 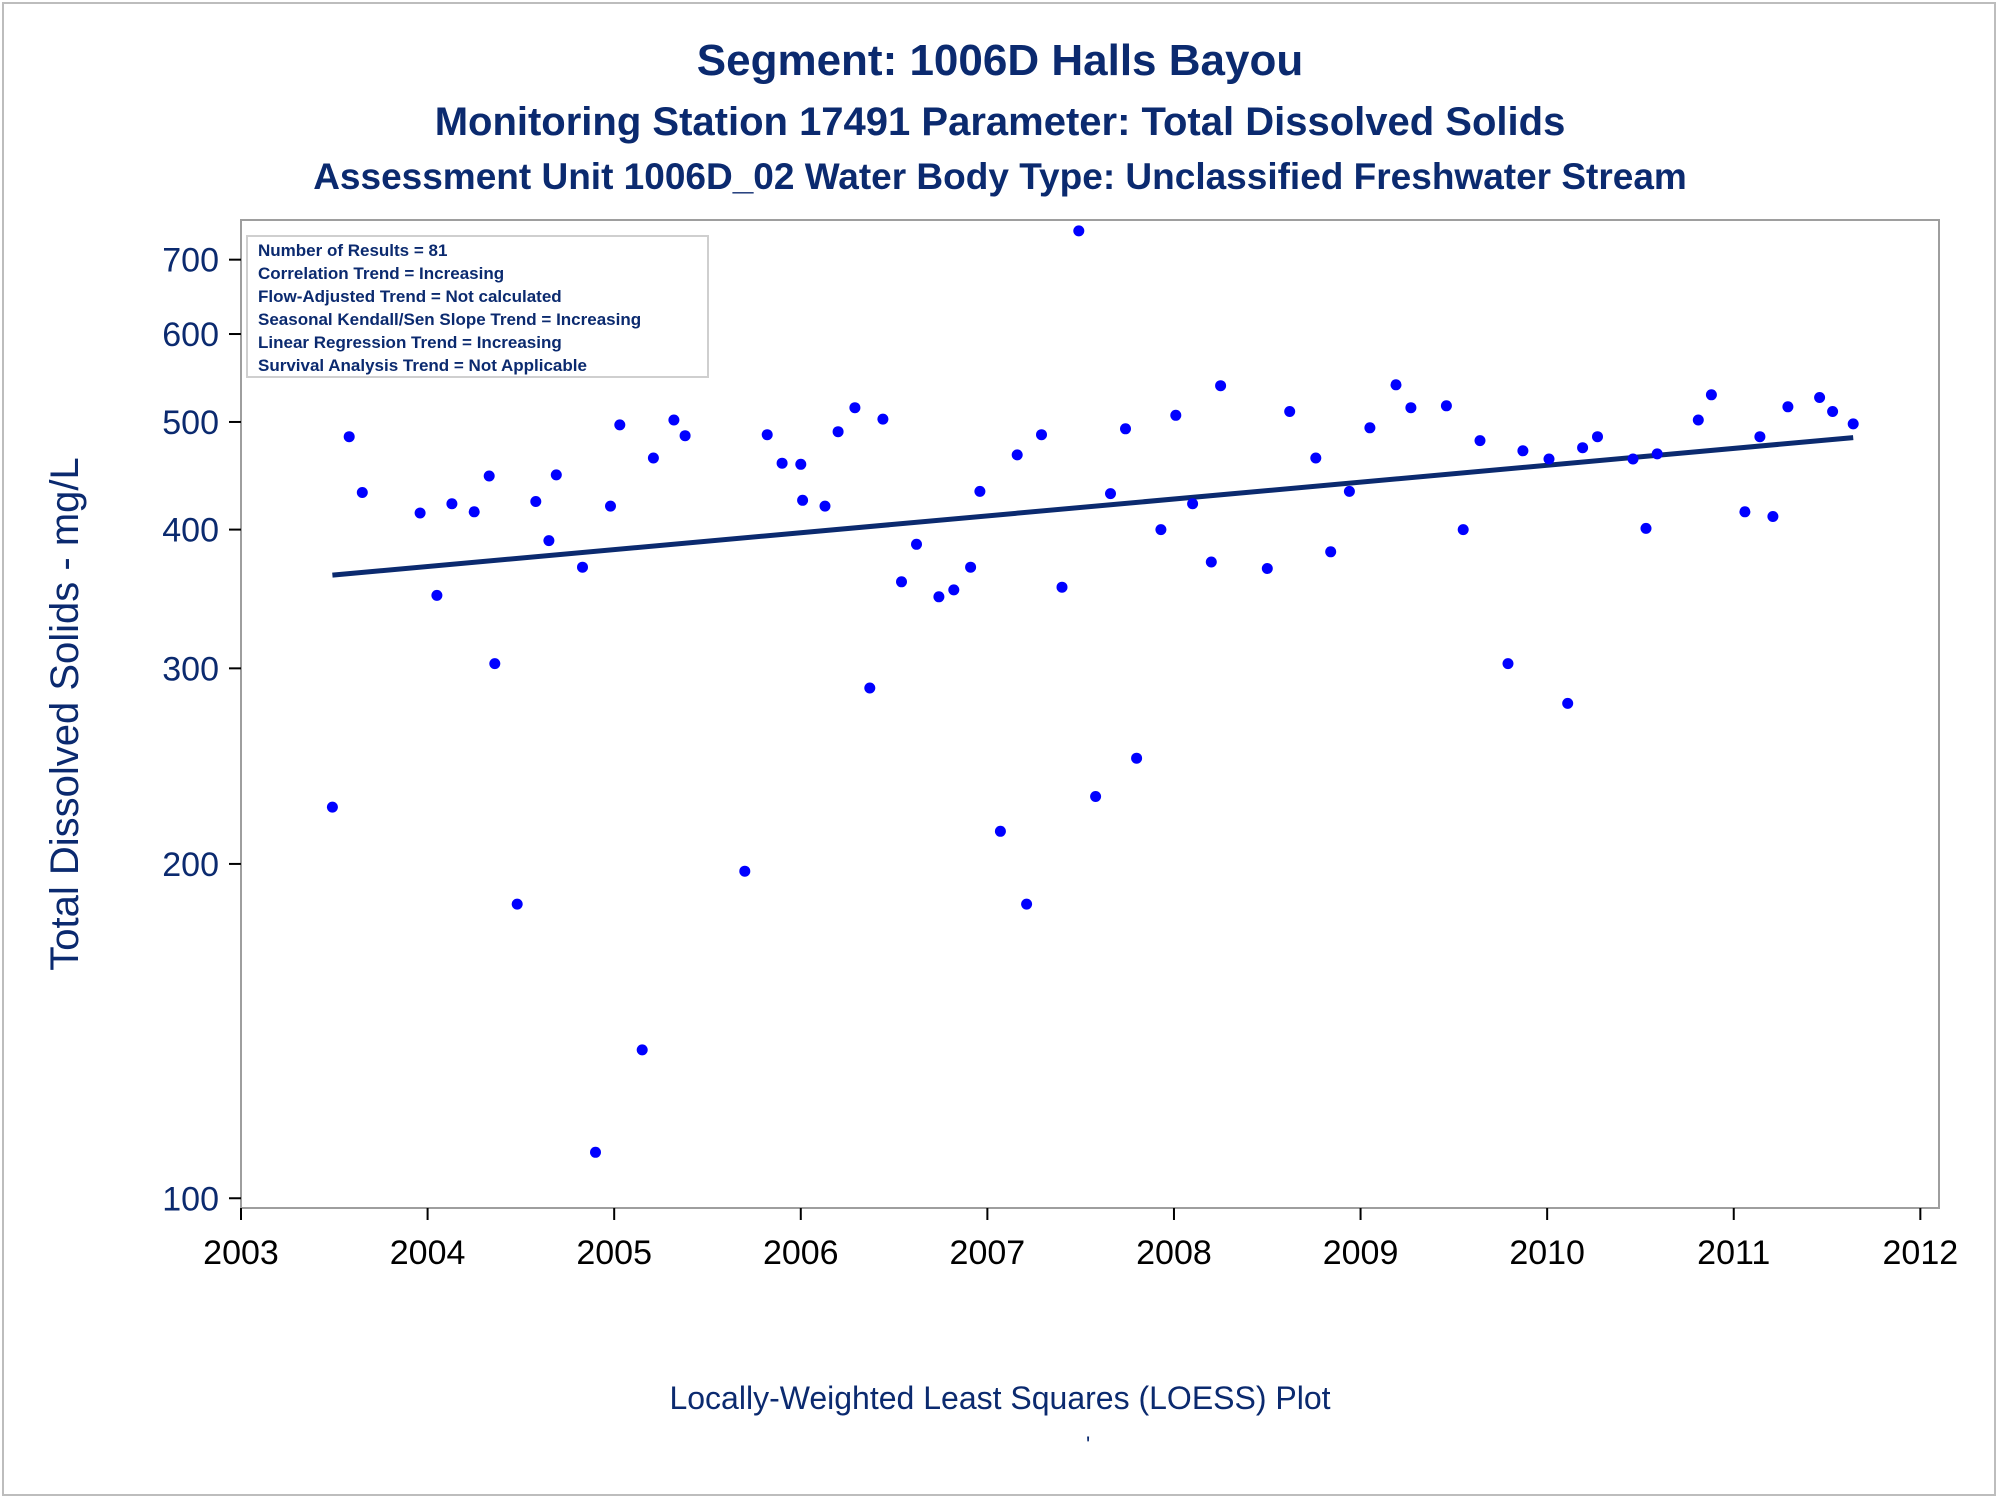 I want to click on x-tick-label: 2005, so click(x=614, y=1253).